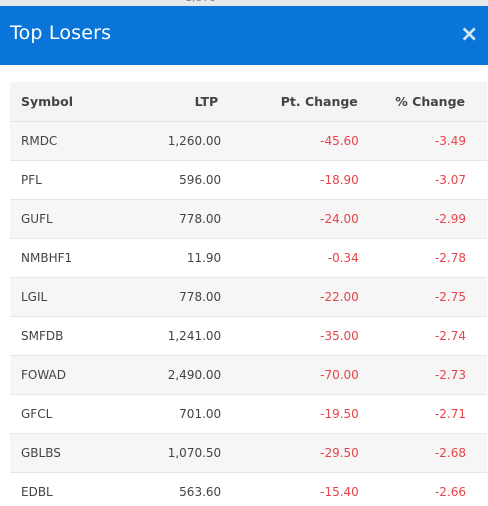  Describe the element at coordinates (290, 453) in the screenshot. I see `cell-pt-change: -29.50` at that location.